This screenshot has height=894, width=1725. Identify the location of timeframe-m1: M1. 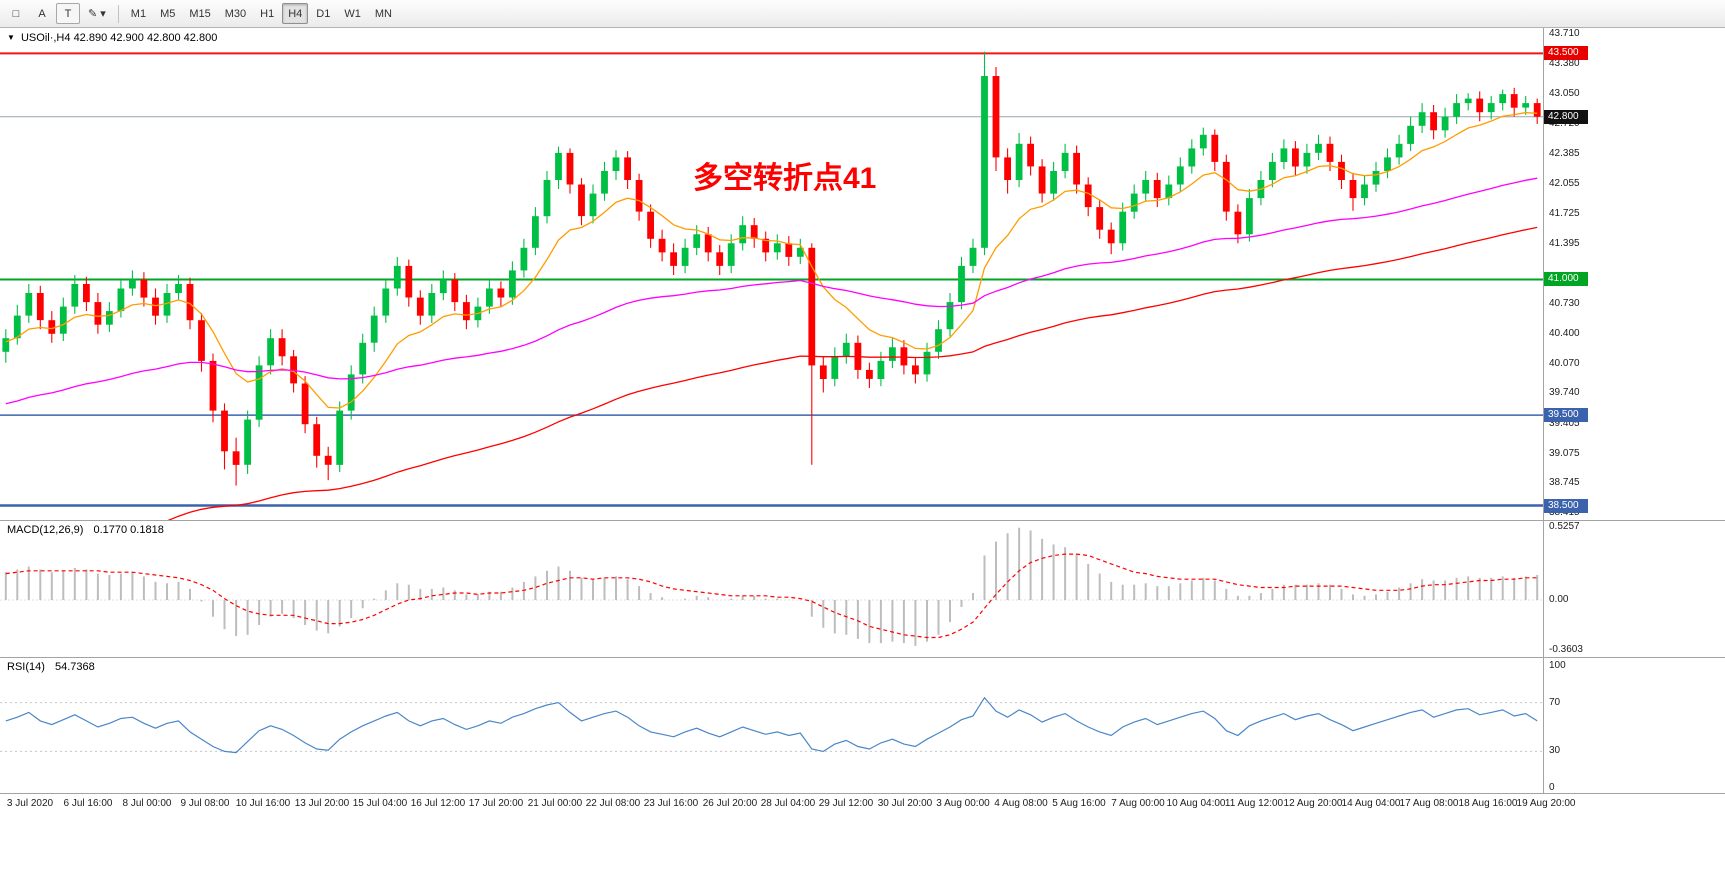
(138, 13).